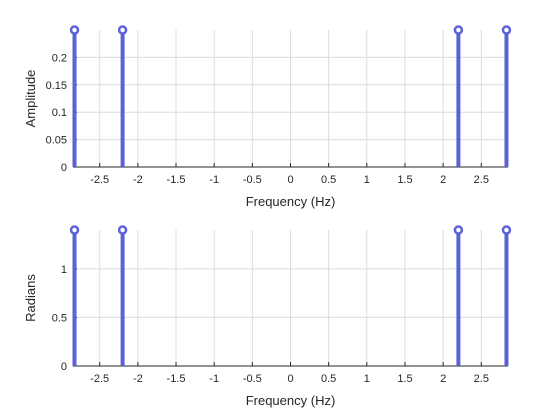 This screenshot has height=420, width=560. I want to click on plot2-x-tick-label: -1.5, so click(176, 379).